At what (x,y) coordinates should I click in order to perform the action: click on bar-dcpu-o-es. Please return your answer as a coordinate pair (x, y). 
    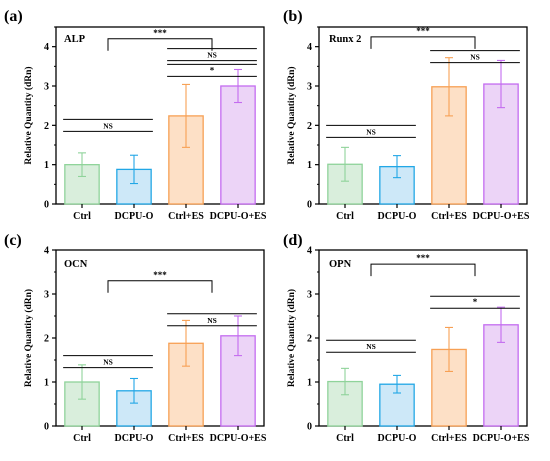
    Looking at the image, I should click on (238, 145).